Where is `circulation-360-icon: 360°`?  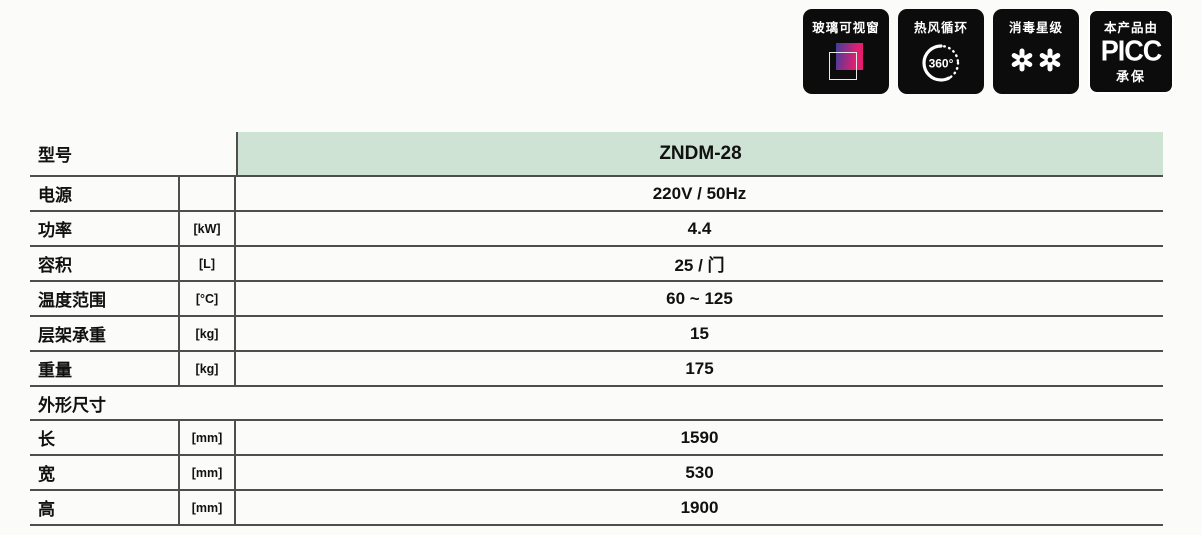
circulation-360-icon: 360° is located at coordinates (941, 63).